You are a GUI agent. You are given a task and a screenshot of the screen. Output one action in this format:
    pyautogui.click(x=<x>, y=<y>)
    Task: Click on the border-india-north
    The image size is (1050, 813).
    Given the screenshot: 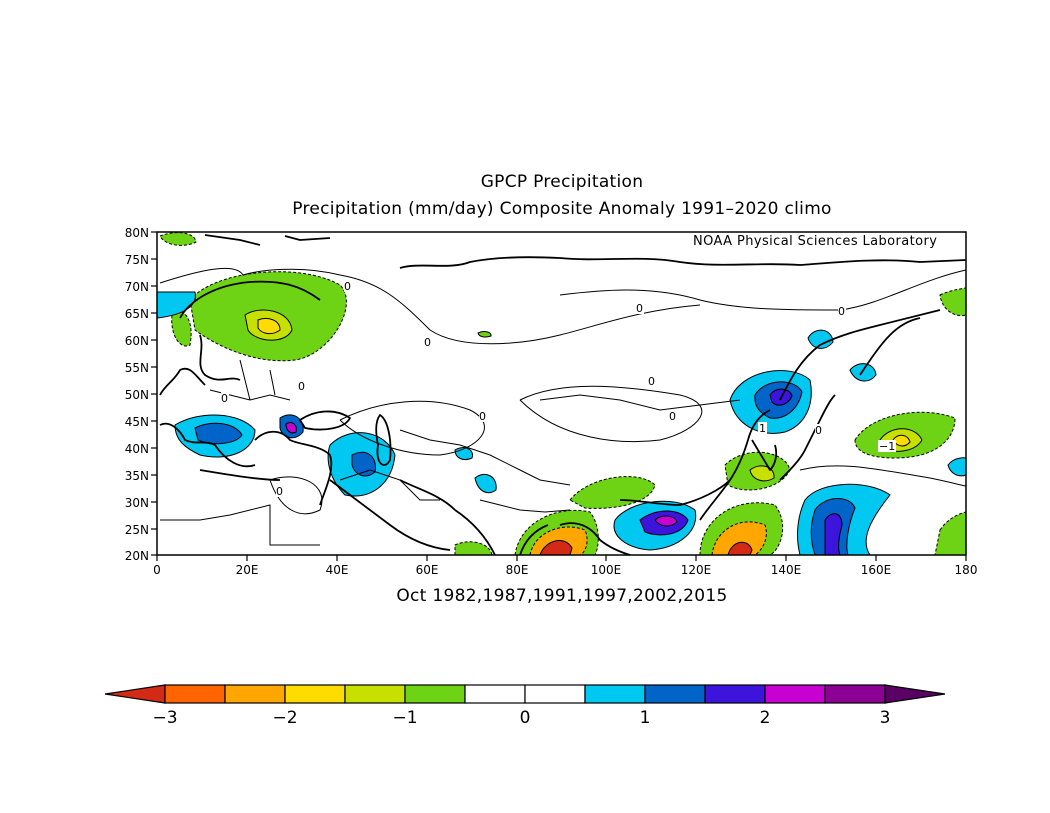 What is the action you would take?
    pyautogui.click(x=525, y=506)
    